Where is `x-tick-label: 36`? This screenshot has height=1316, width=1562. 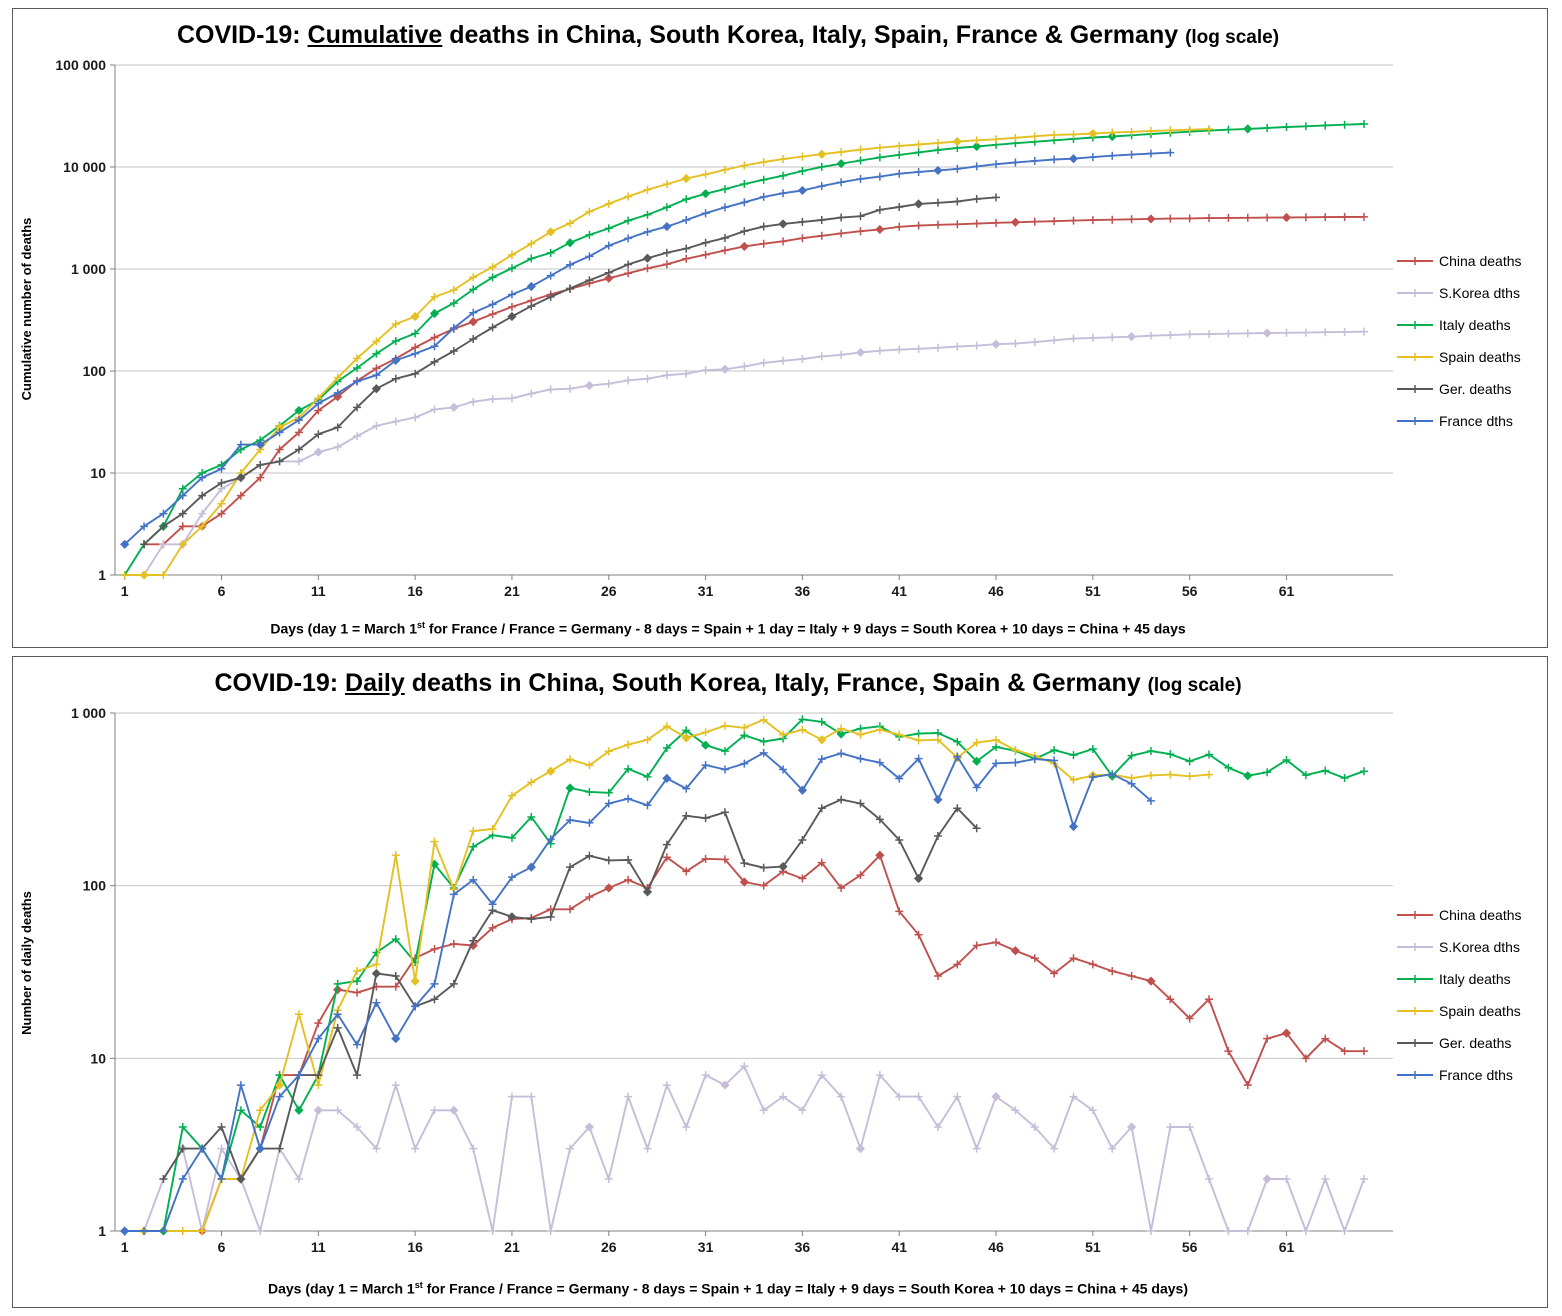
x-tick-label: 36 is located at coordinates (803, 1247).